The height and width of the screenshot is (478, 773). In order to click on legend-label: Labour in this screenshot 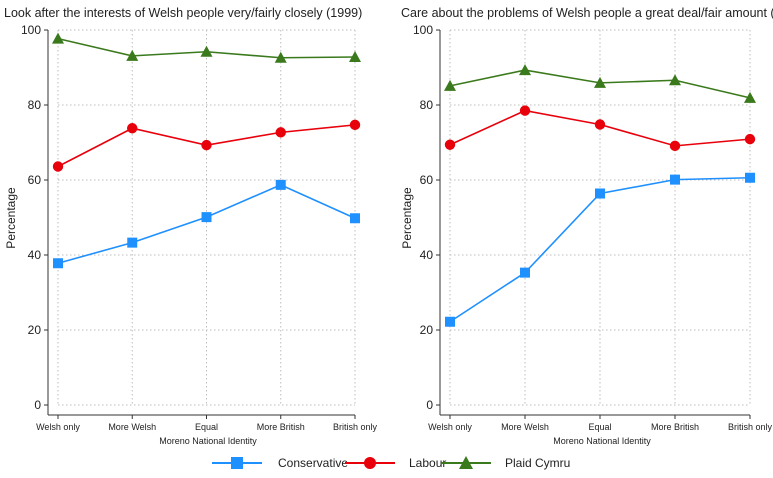, I will do `click(427, 463)`.